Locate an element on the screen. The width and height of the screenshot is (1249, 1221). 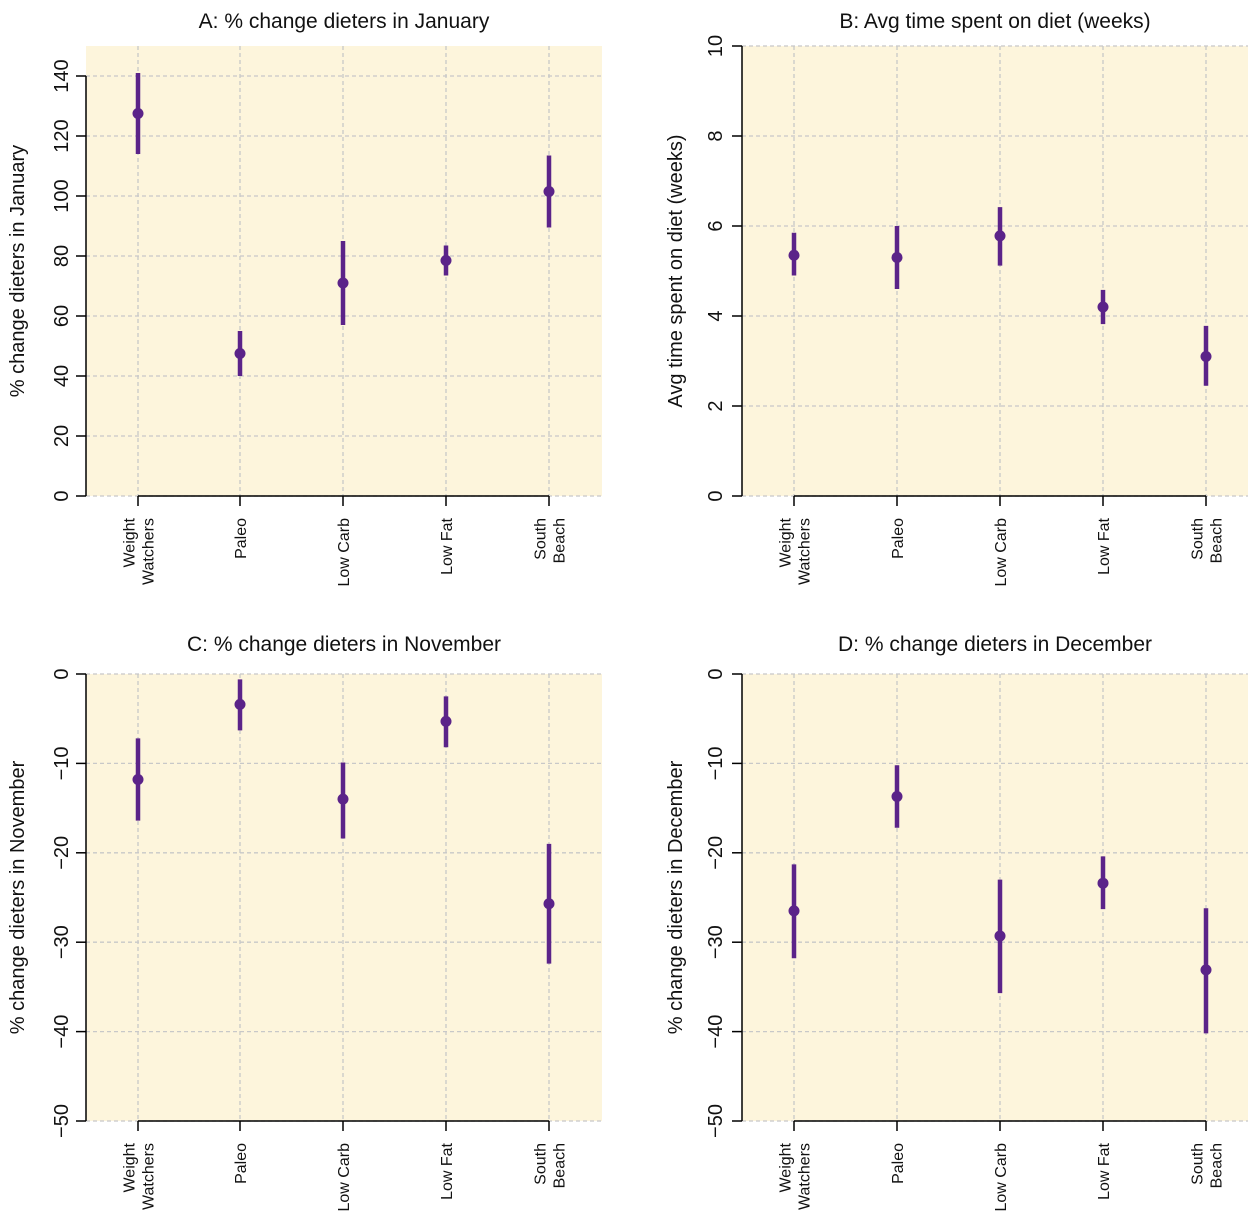
y-tick-label: 120 is located at coordinates (62, 135).